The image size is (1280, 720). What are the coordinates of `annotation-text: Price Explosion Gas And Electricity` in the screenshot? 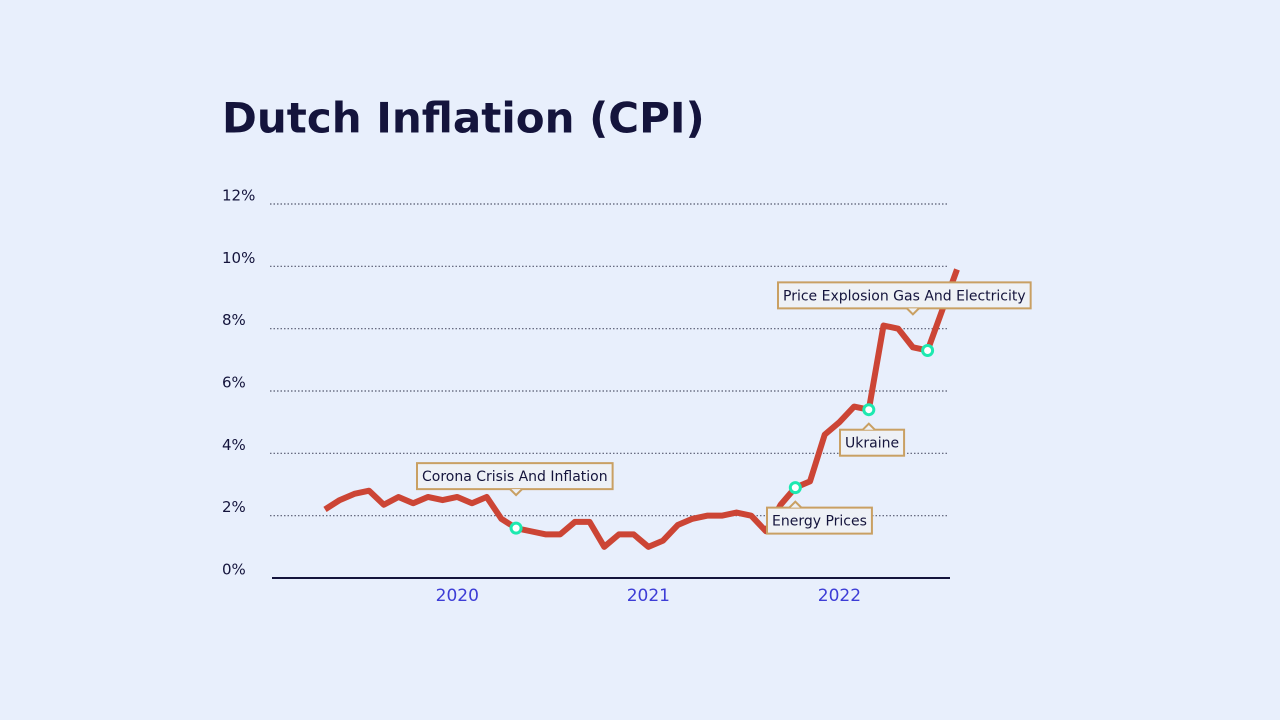 It's located at (904, 296).